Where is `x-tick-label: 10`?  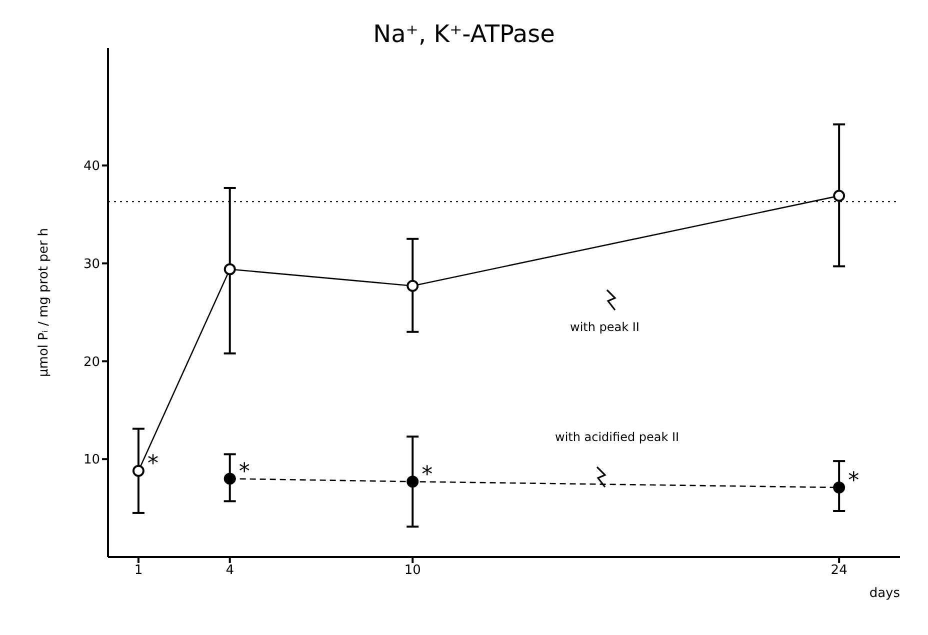 x-tick-label: 10 is located at coordinates (412, 570).